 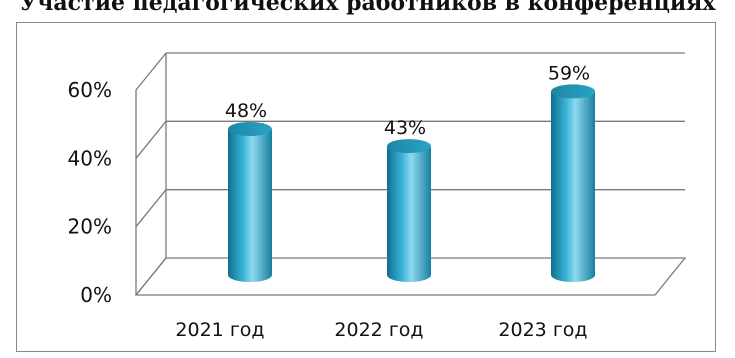 What do you see at coordinates (569, 73) in the screenshot?
I see `data-label: 59%` at bounding box center [569, 73].